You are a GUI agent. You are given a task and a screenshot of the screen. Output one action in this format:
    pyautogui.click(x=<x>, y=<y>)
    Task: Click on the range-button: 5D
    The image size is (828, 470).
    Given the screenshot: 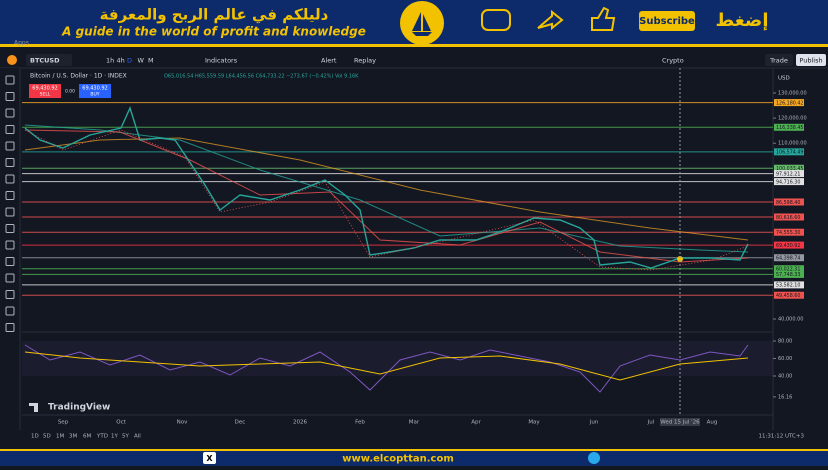 What is the action you would take?
    pyautogui.click(x=47, y=437)
    